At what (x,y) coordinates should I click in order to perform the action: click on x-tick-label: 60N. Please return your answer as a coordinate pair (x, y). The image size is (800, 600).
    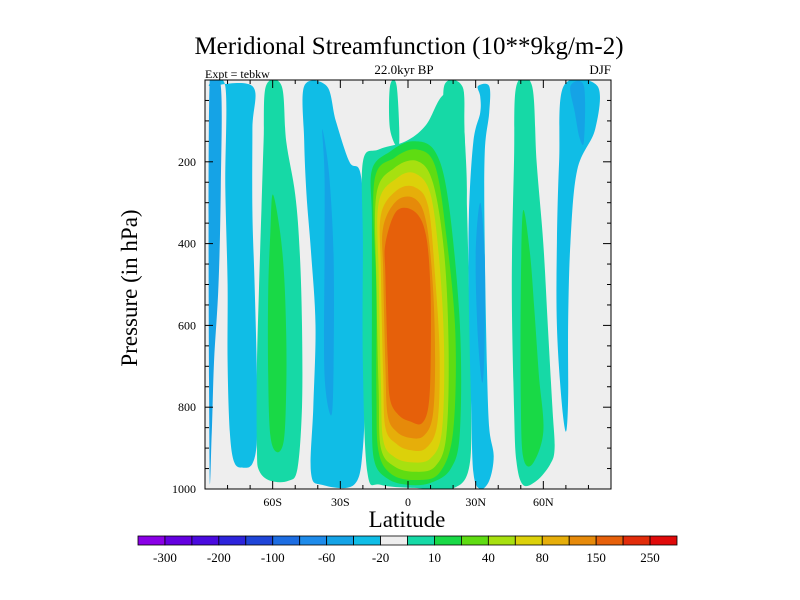
    Looking at the image, I should click on (543, 502).